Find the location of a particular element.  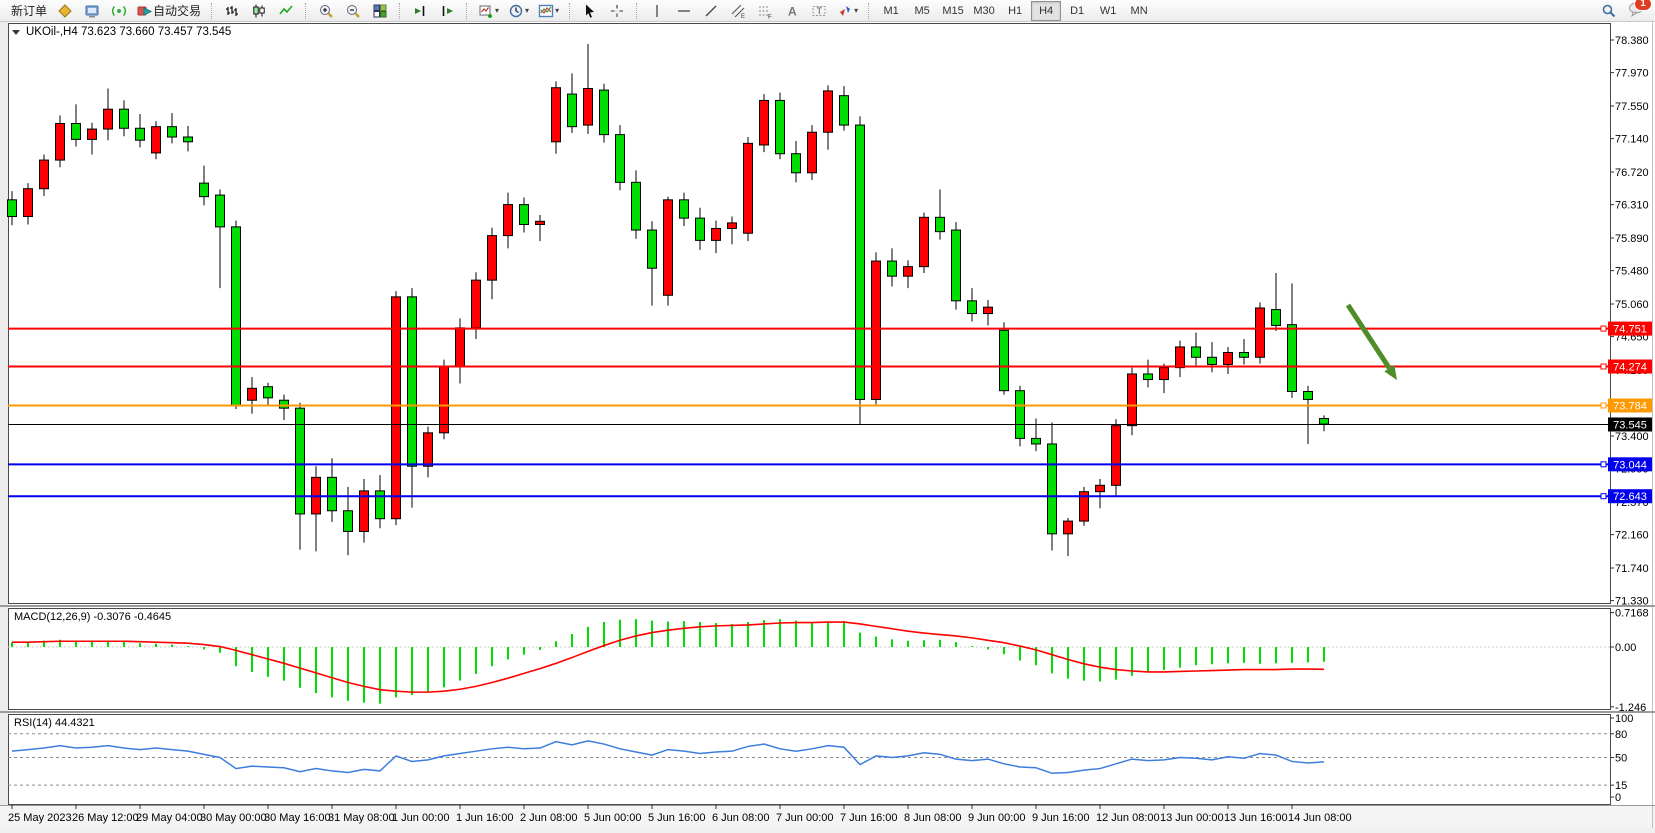

rsi-pane: 100 80 50 150 RSI(14) 44.4321 is located at coordinates (820, 758).